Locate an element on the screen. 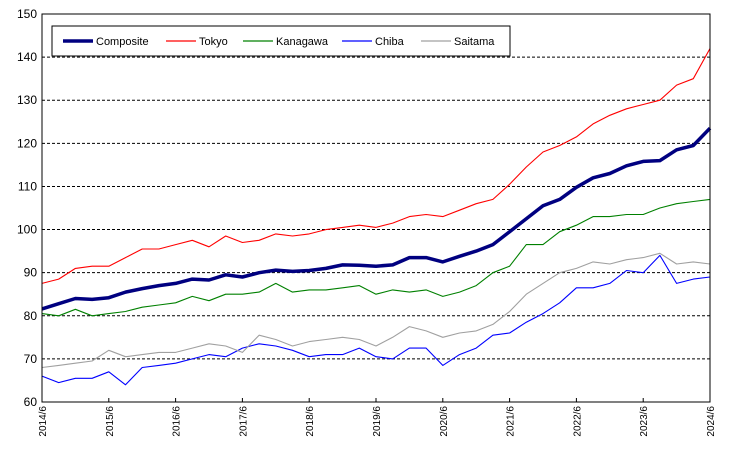 The height and width of the screenshot is (454, 730). legend-label-composite: Composite is located at coordinates (122, 42).